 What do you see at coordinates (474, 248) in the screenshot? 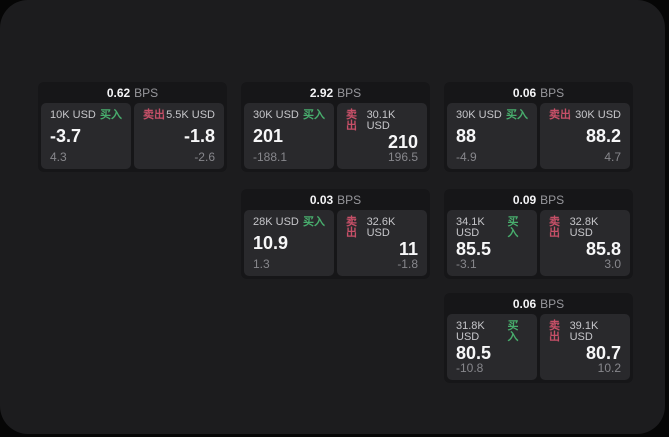
I see `buy-price: 85.5` at bounding box center [474, 248].